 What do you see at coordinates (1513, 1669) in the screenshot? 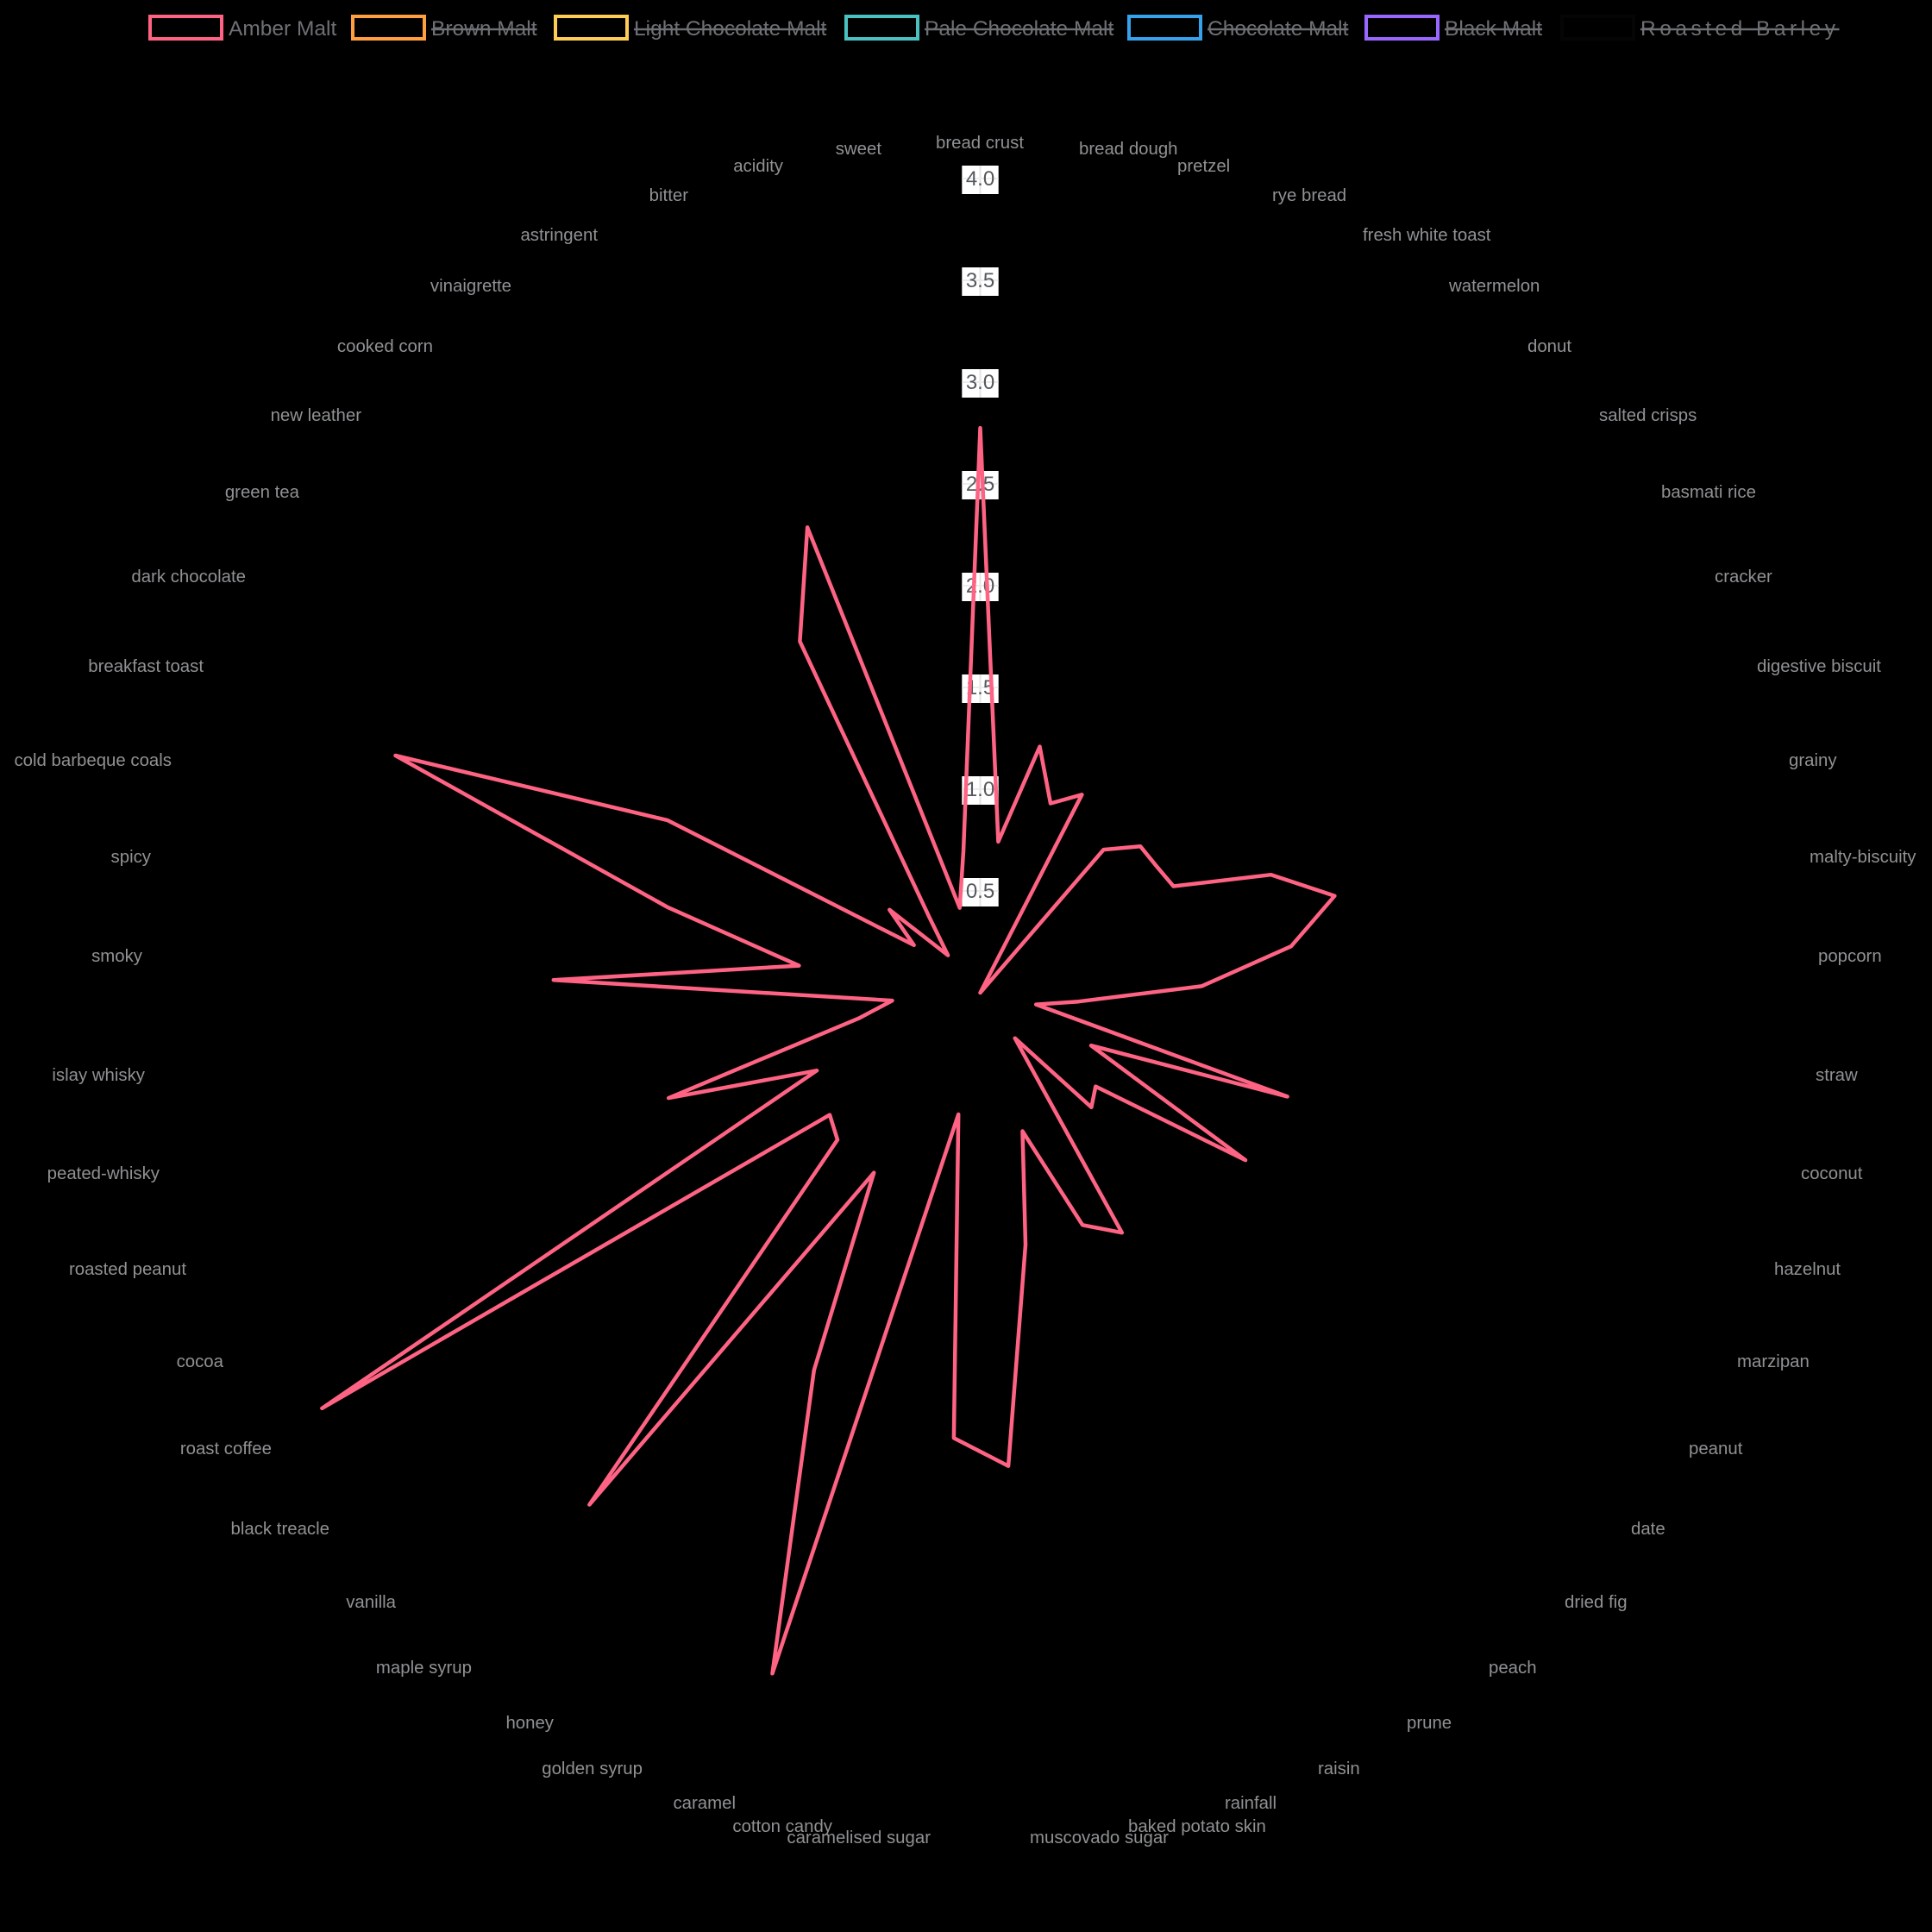
I see `svg-text: peach` at bounding box center [1513, 1669].